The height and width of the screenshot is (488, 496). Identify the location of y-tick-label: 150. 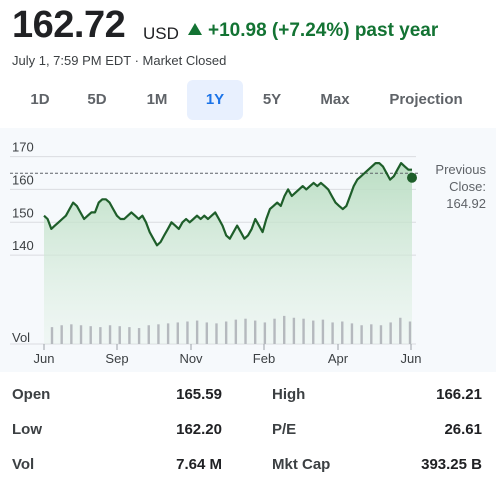
(23, 212).